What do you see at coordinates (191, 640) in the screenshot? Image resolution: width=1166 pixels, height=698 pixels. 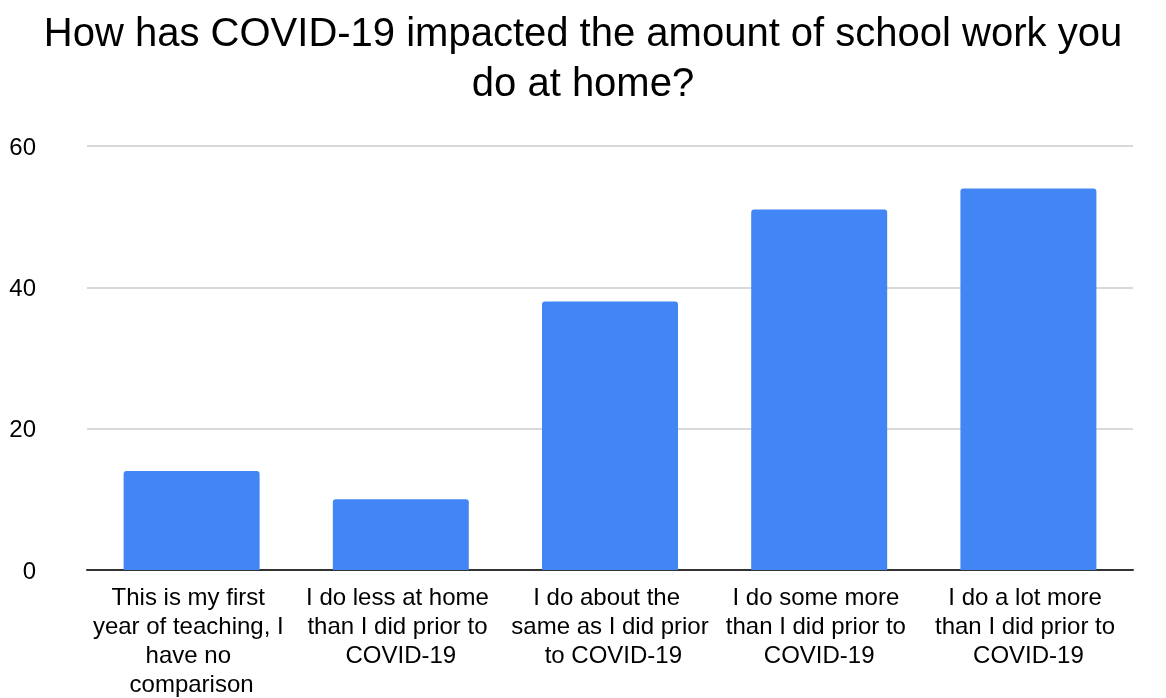 I see `x-tick-label: This is my first year of teaching, I have no comparison` at bounding box center [191, 640].